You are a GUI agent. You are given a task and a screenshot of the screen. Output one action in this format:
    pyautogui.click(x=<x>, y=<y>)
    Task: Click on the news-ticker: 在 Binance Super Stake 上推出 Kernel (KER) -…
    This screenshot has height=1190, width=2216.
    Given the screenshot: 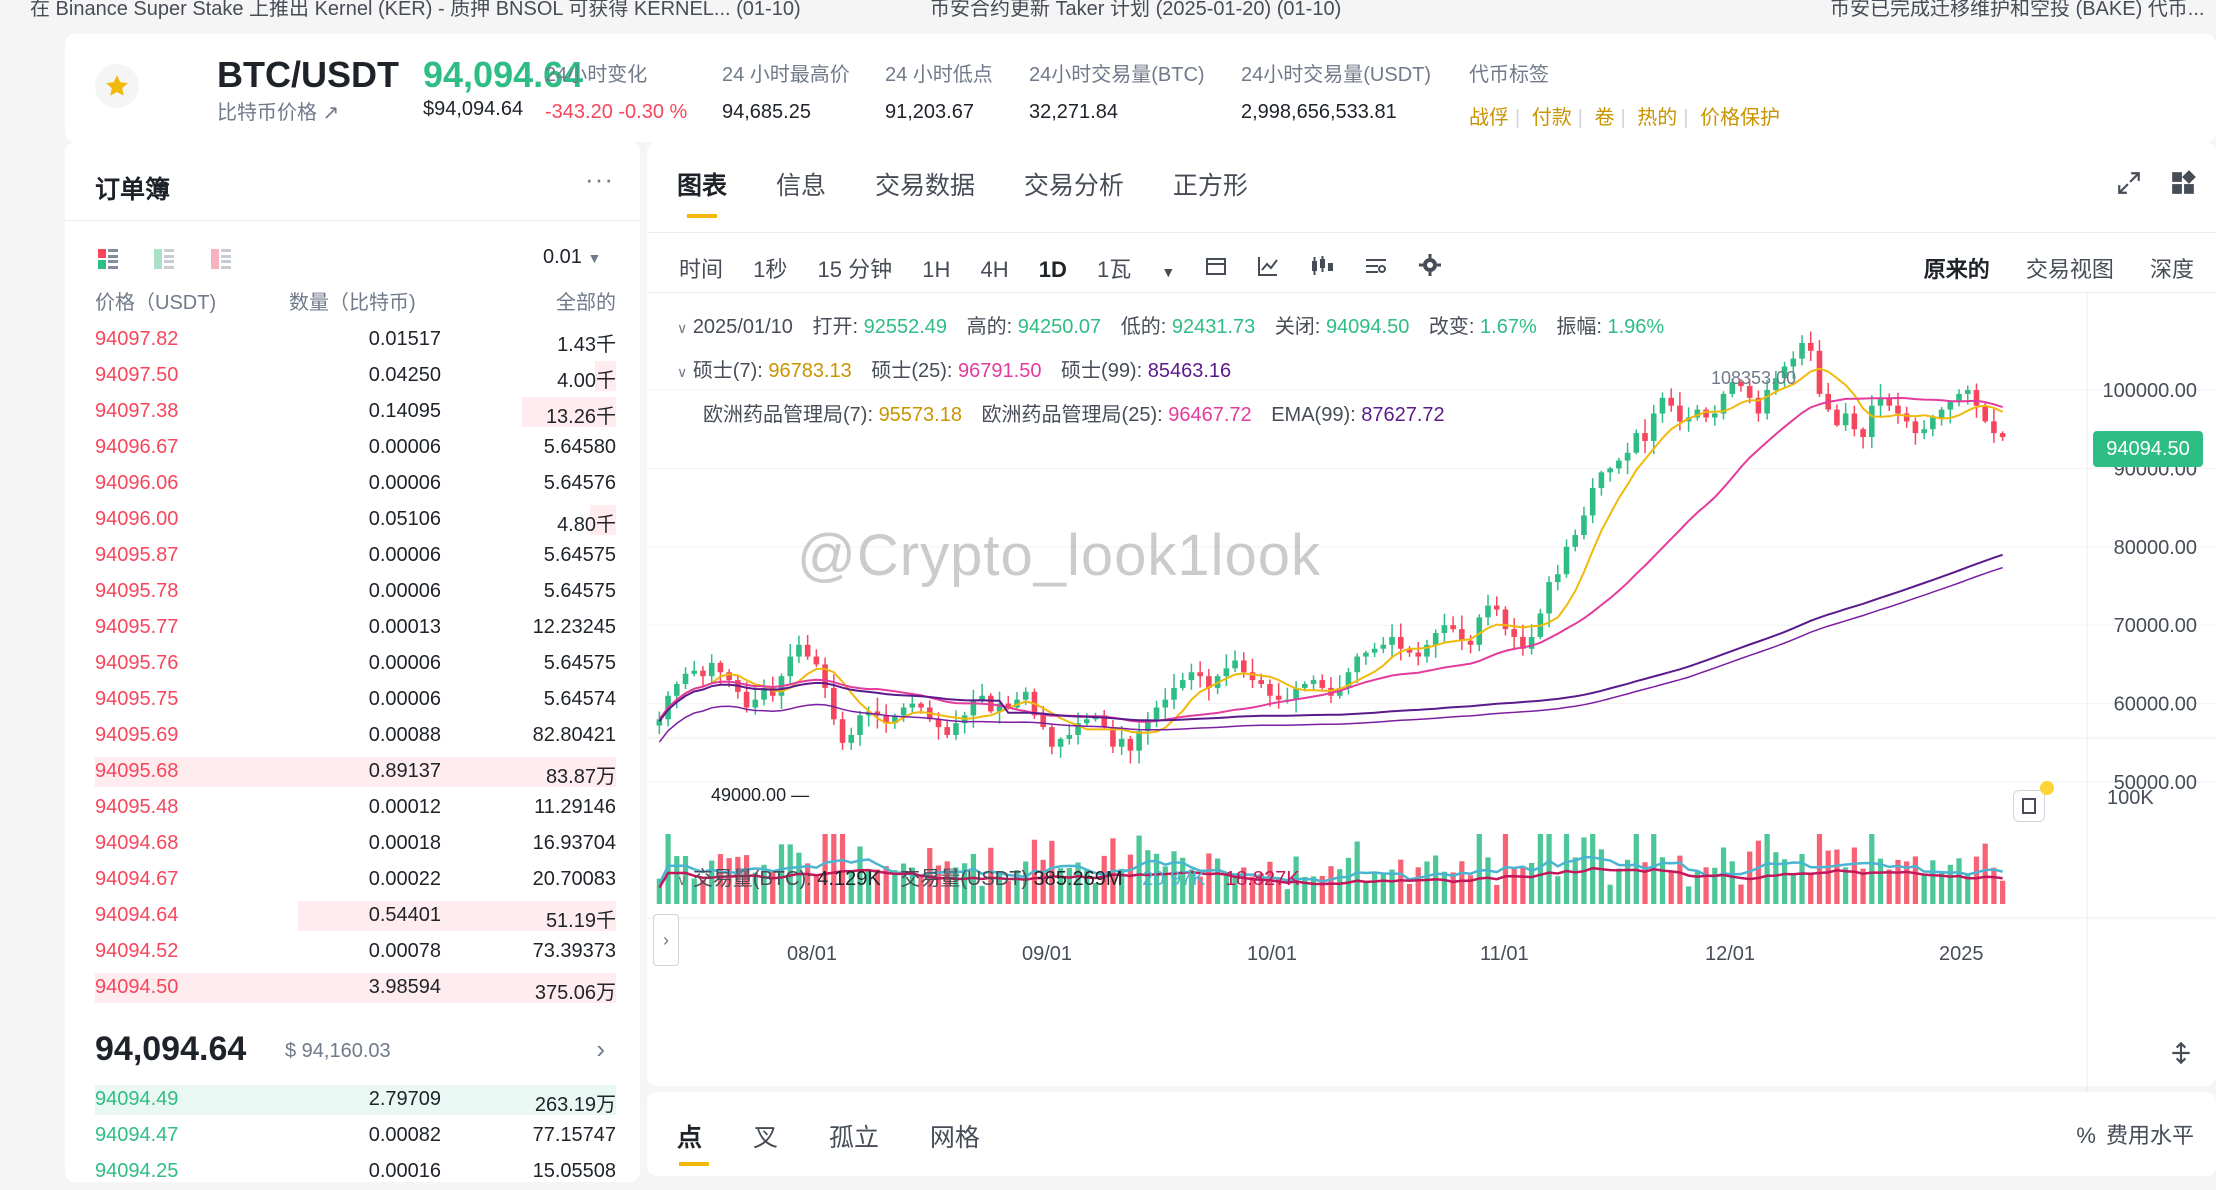 What is the action you would take?
    pyautogui.click(x=1108, y=11)
    